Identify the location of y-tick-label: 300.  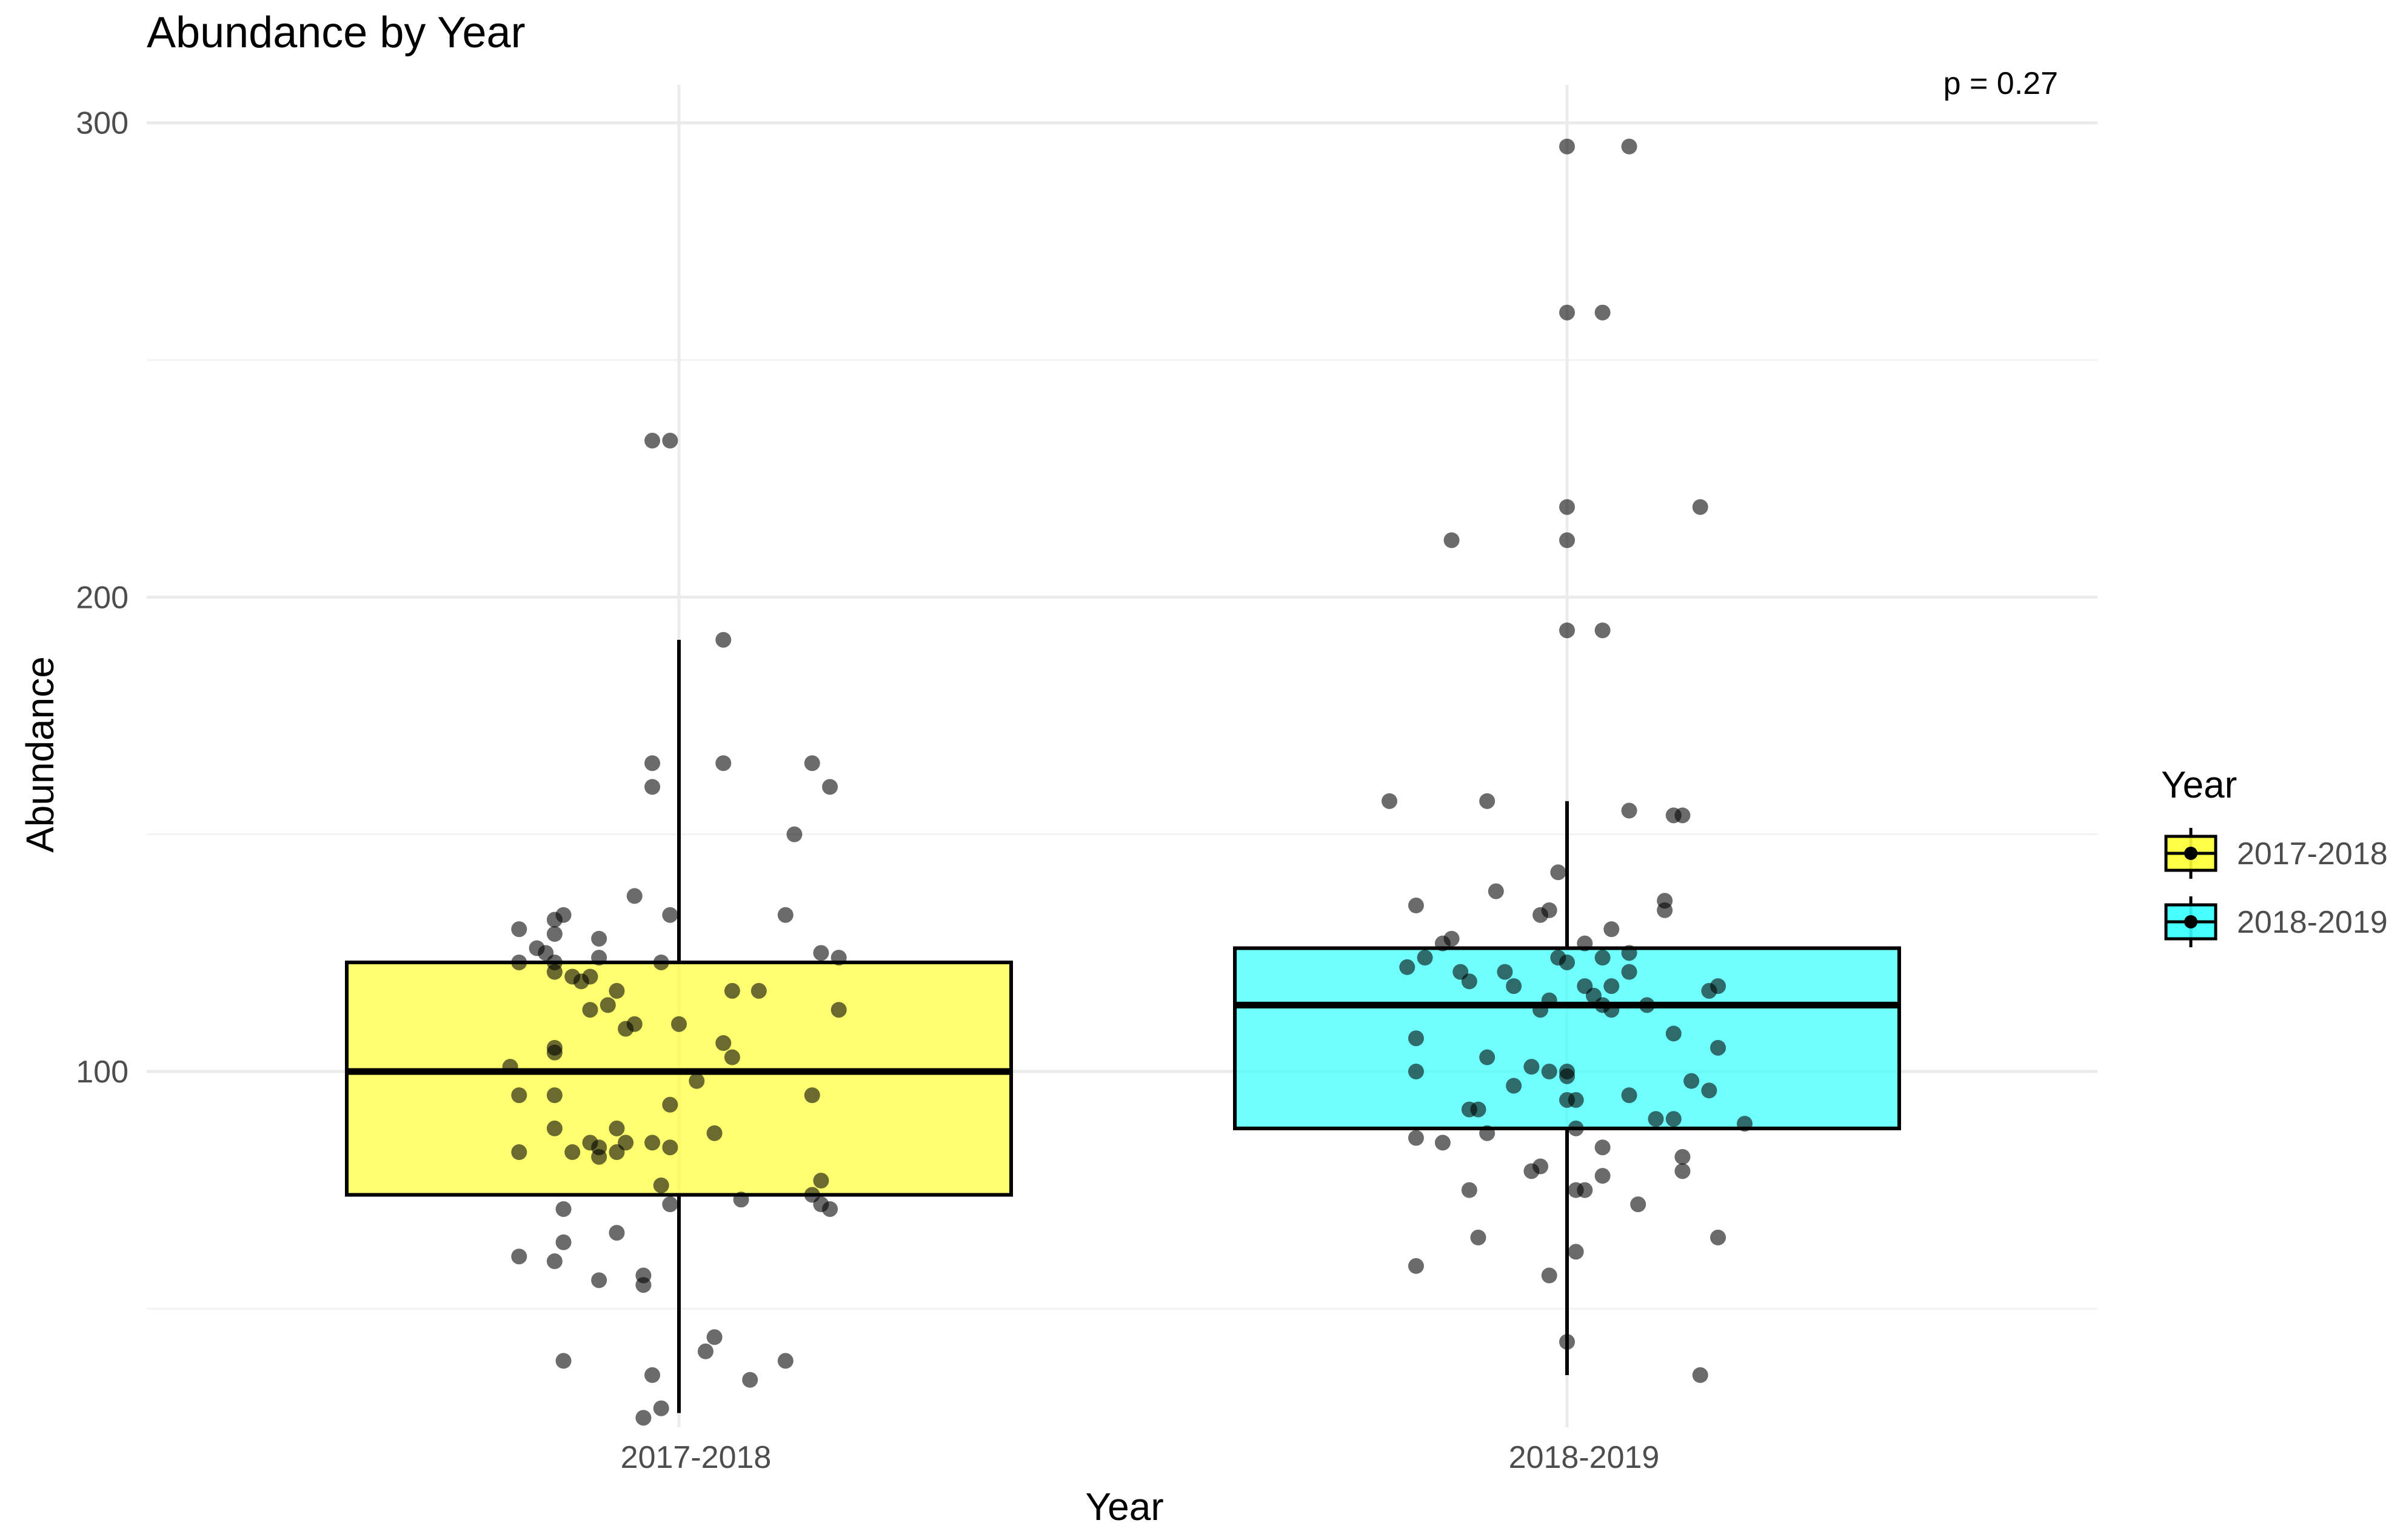
(102, 123).